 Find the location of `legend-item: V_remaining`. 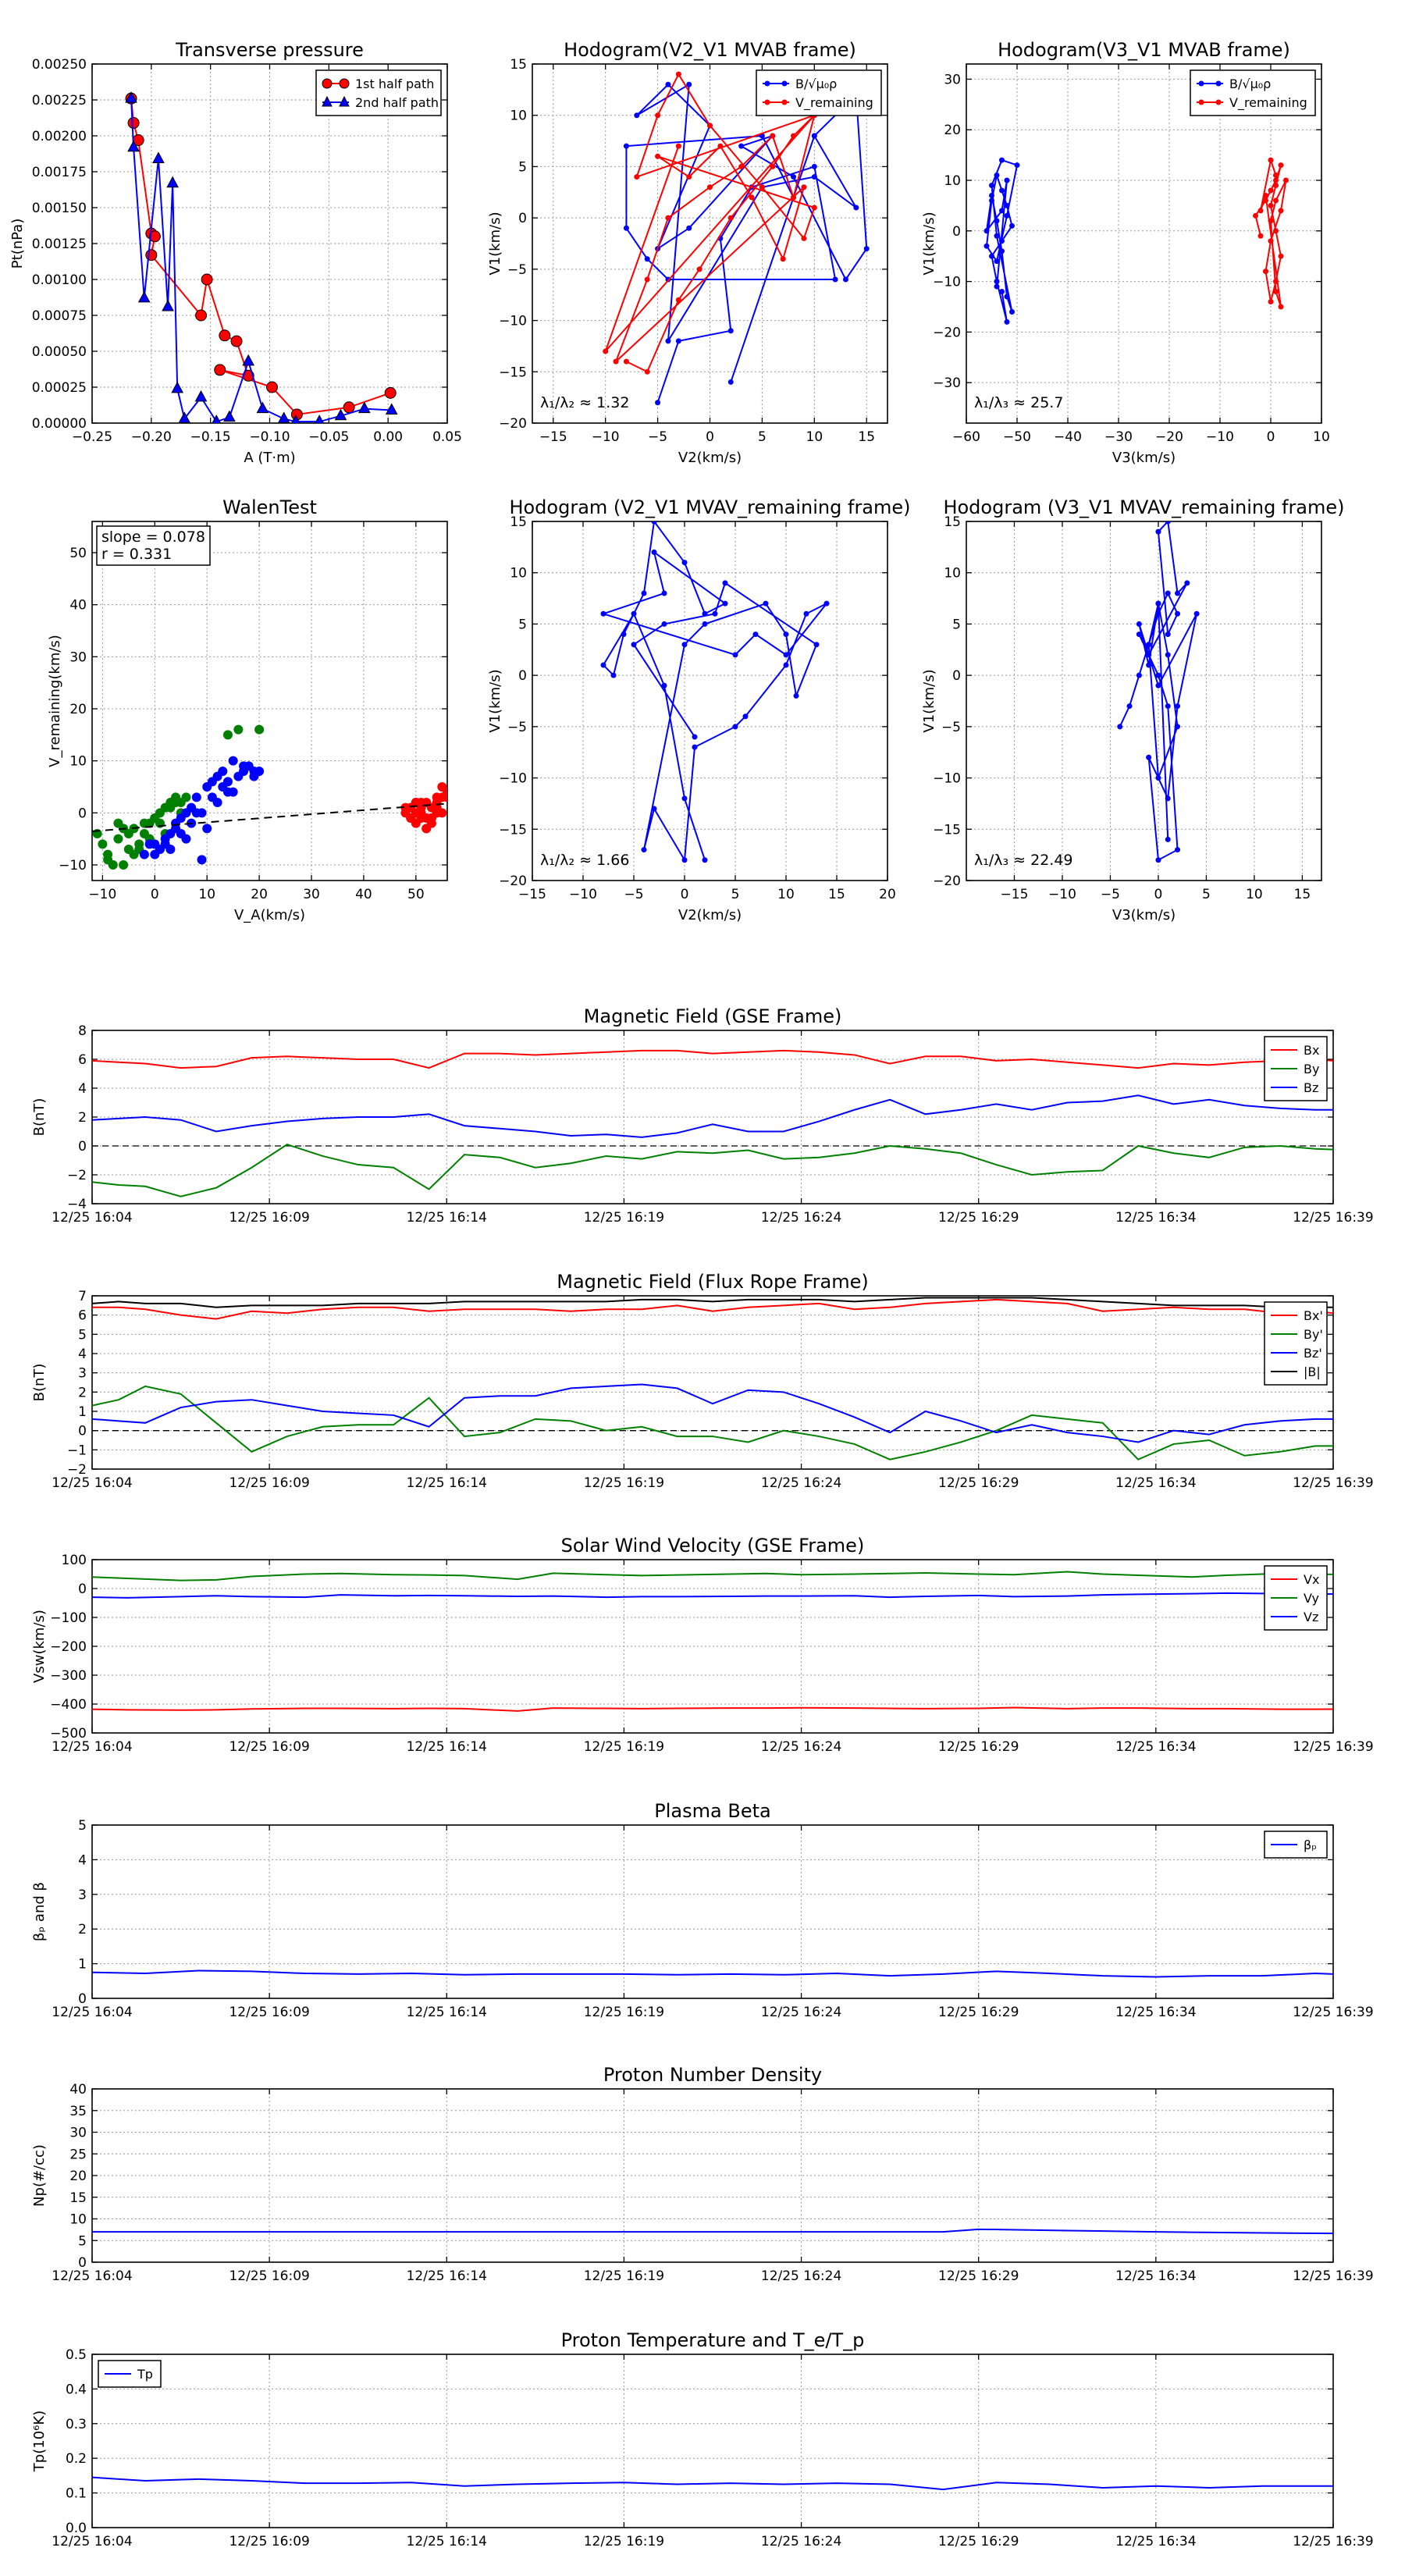

legend-item: V_remaining is located at coordinates (1252, 103).